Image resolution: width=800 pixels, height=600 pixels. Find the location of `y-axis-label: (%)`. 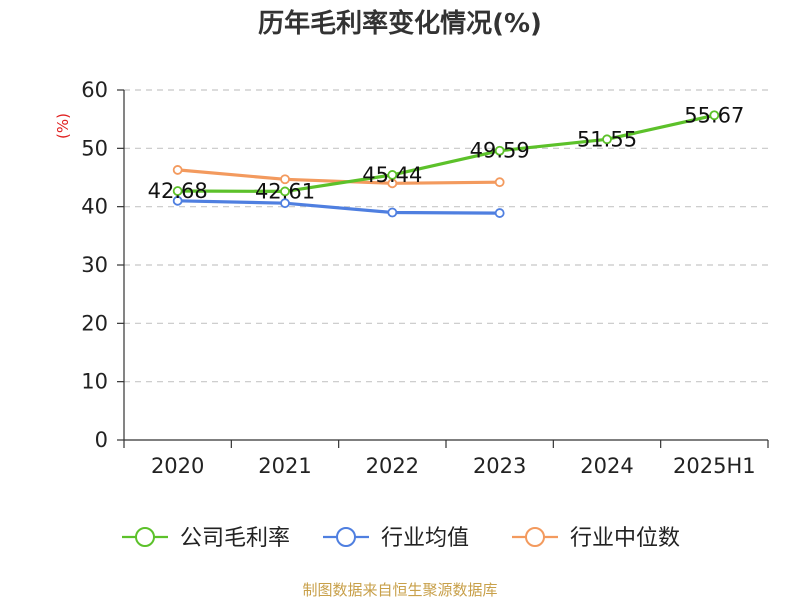

y-axis-label: (%) is located at coordinates (63, 126).